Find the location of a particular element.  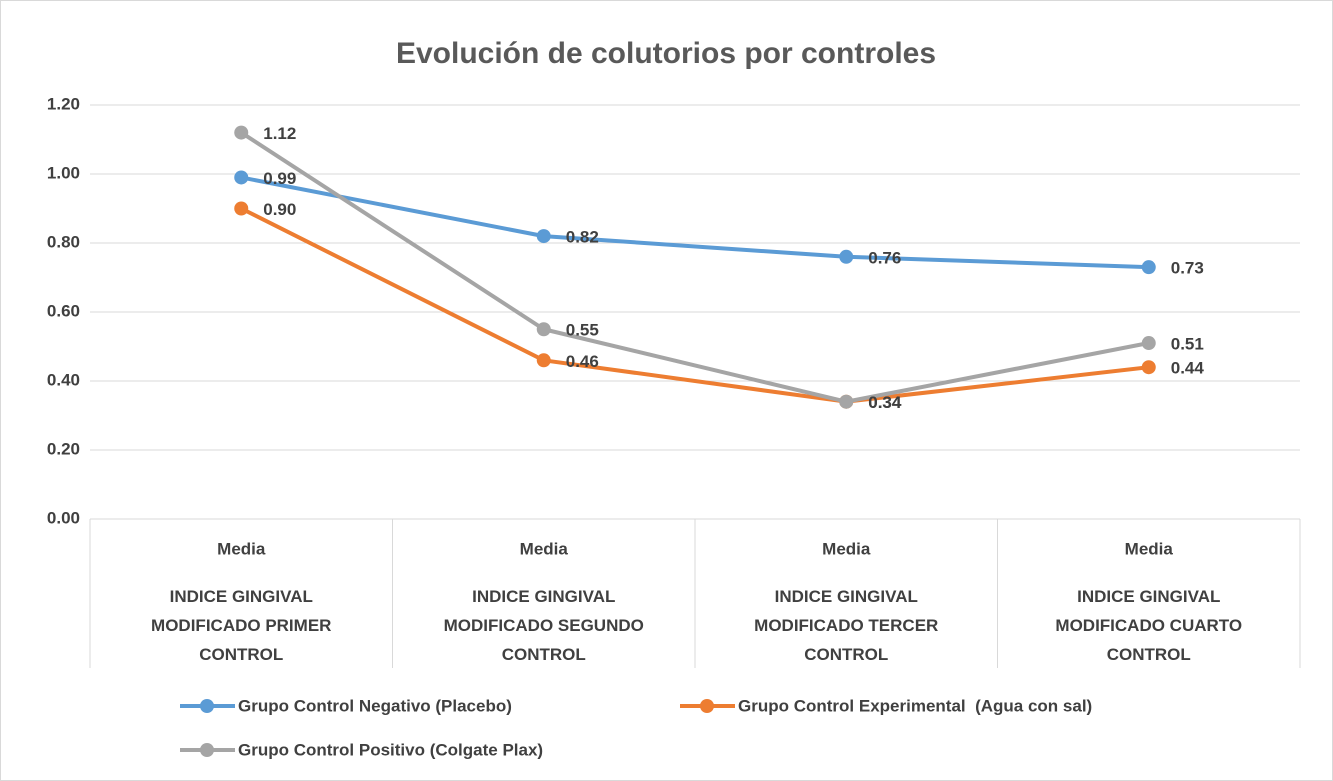

y-tick-label: 1.20 is located at coordinates (63, 103).